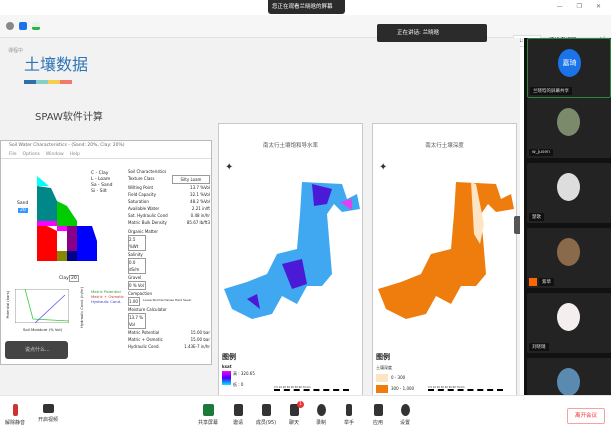 The image size is (611, 436). What do you see at coordinates (238, 410) in the screenshot?
I see `invite-icon` at bounding box center [238, 410].